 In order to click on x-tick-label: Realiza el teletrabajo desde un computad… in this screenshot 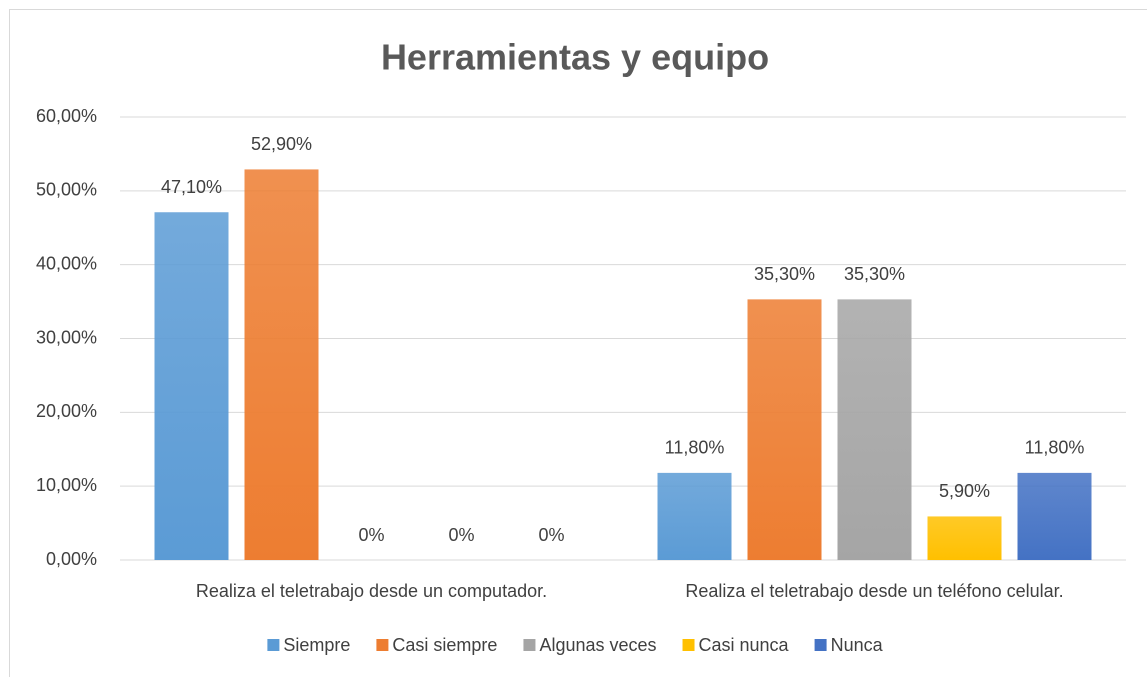, I will do `click(371, 591)`.